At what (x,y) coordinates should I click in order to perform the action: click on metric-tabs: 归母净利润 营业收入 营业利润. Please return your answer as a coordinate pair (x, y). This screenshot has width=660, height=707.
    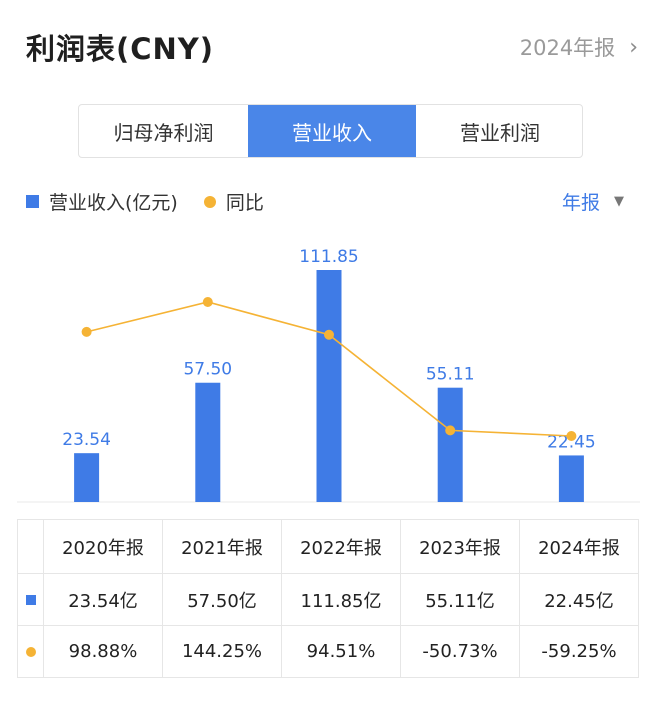
    Looking at the image, I should click on (330, 131).